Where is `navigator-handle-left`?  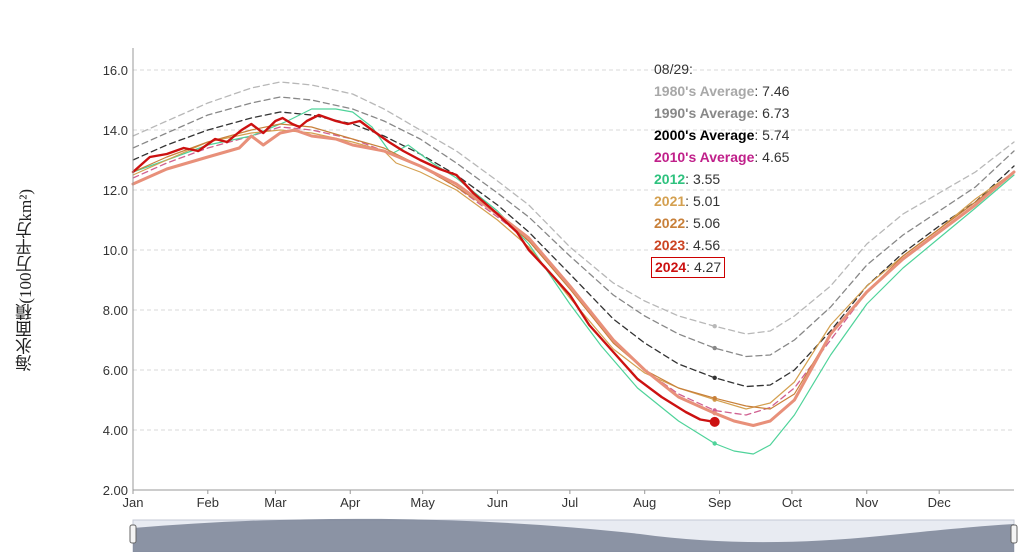 navigator-handle-left is located at coordinates (133, 534).